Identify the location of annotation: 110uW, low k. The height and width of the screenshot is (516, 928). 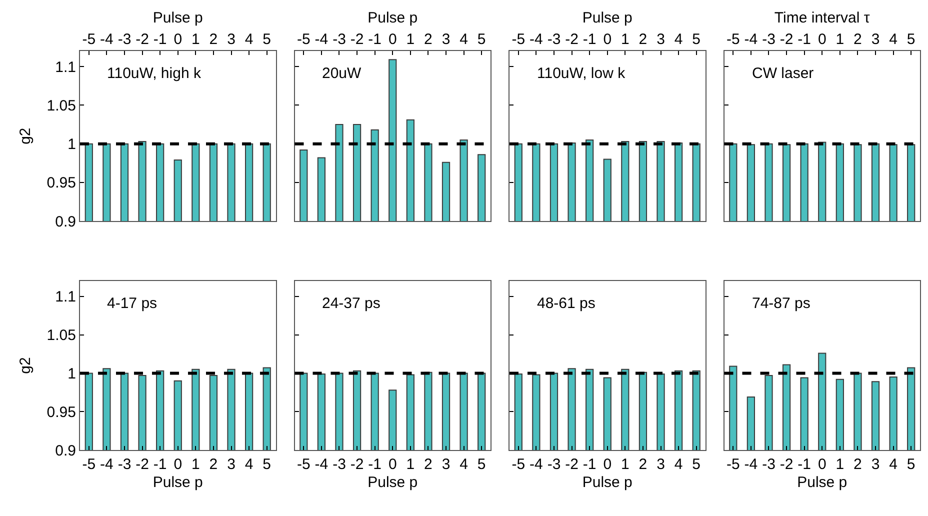
(581, 73).